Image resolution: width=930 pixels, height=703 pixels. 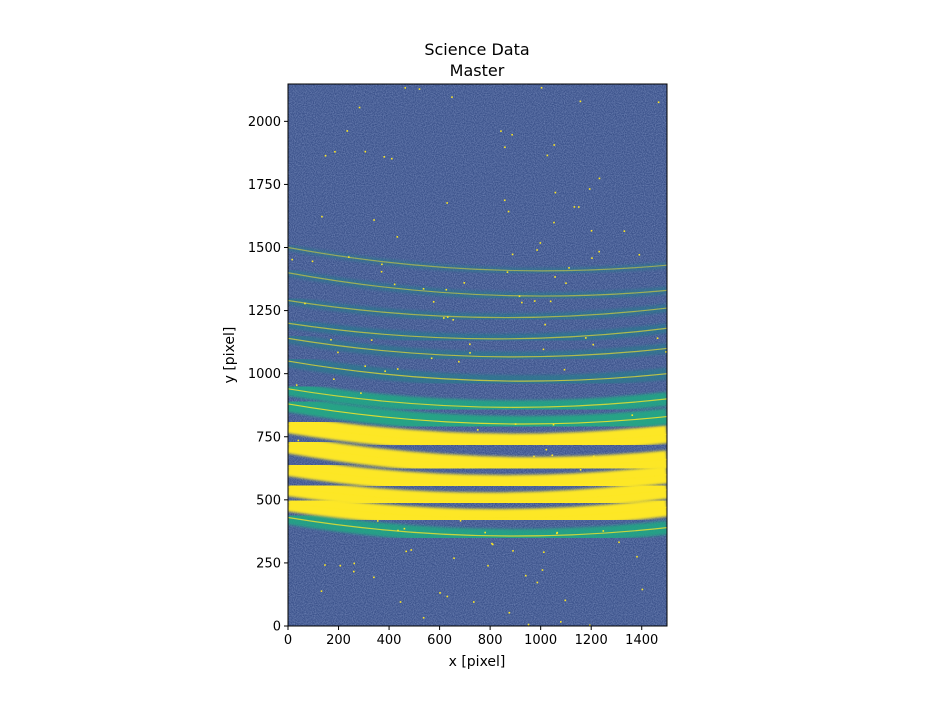 I want to click on chart-title-line-1: Science Data, so click(x=476, y=49).